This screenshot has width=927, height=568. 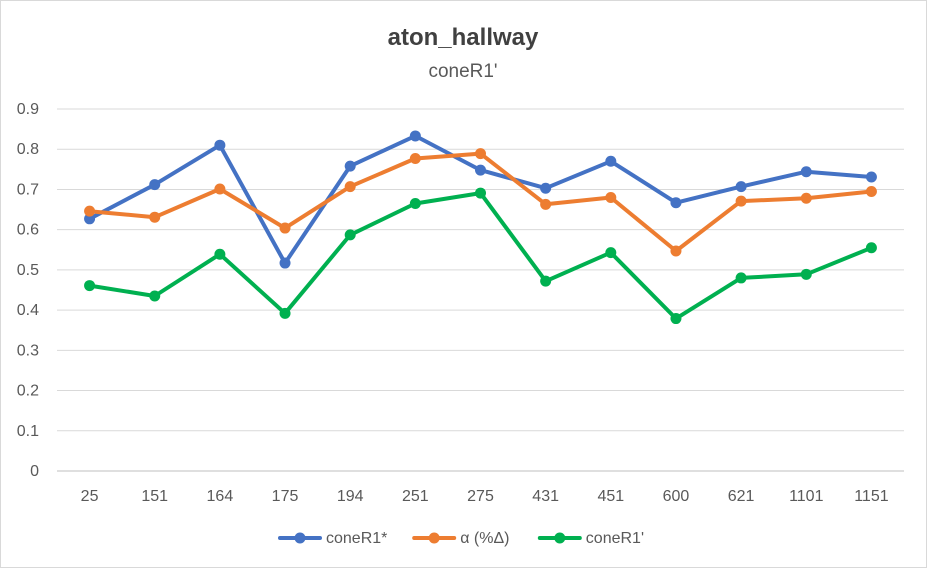 What do you see at coordinates (34, 471) in the screenshot?
I see `y-tick-label: 0` at bounding box center [34, 471].